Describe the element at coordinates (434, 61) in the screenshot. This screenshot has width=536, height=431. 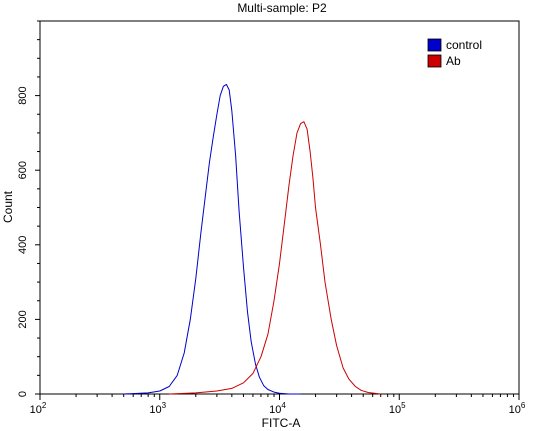
I see `legend-swatch-ab` at that location.